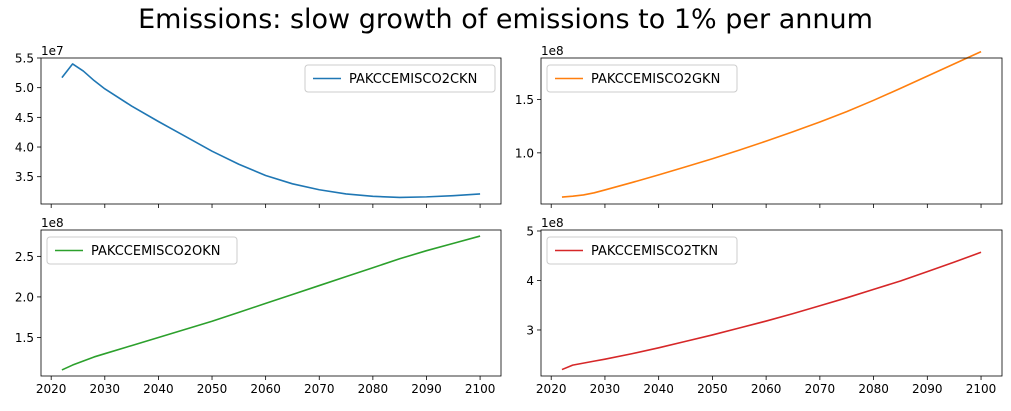  What do you see at coordinates (24, 177) in the screenshot?
I see `y-tick-label: 3.5` at bounding box center [24, 177].